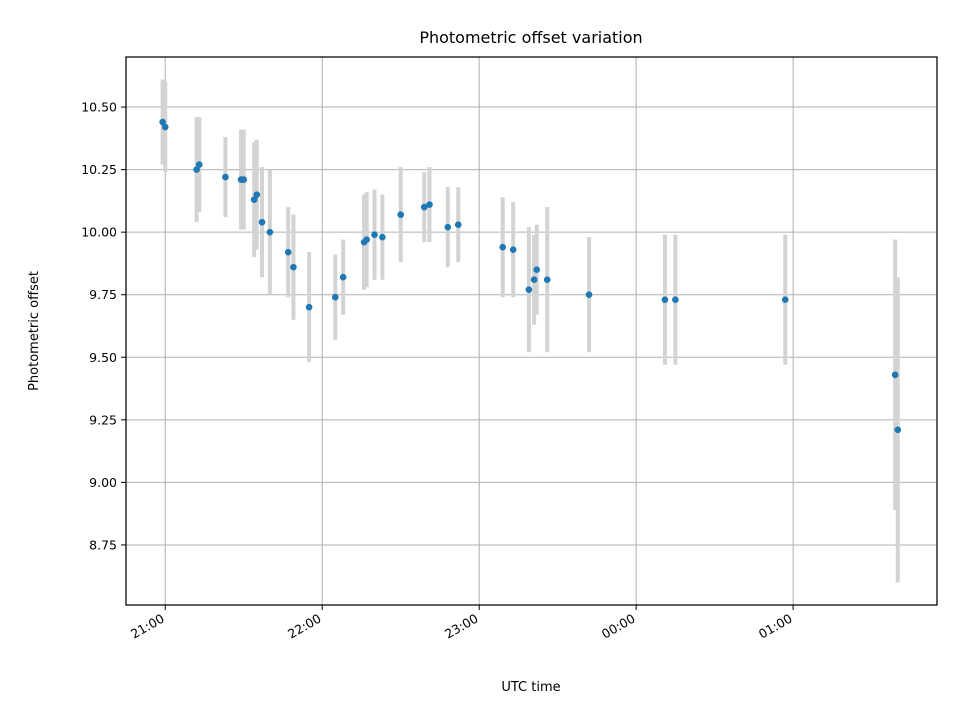 This screenshot has height=720, width=960. I want to click on y-tick-label: 9.00, so click(103, 482).